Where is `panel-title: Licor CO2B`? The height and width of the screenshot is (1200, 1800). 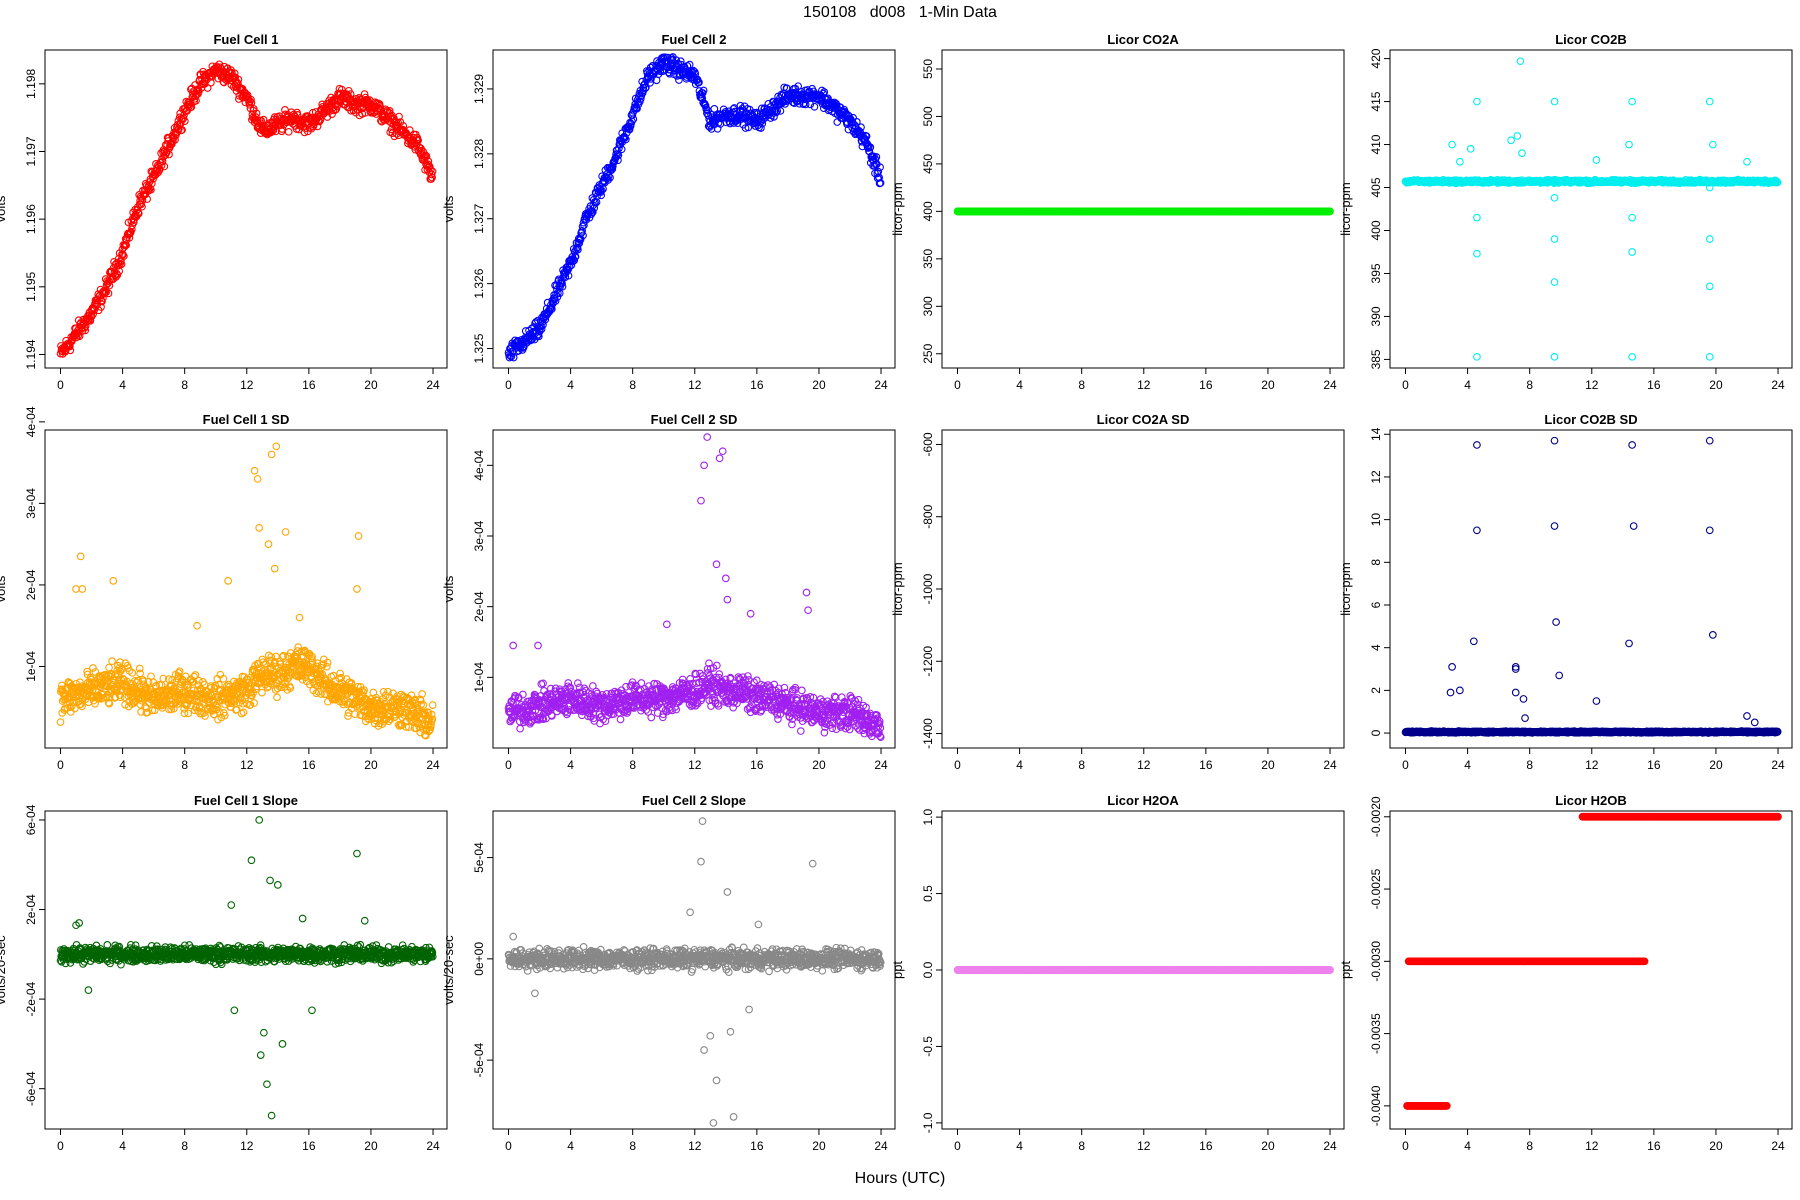
panel-title: Licor CO2B is located at coordinates (1591, 39).